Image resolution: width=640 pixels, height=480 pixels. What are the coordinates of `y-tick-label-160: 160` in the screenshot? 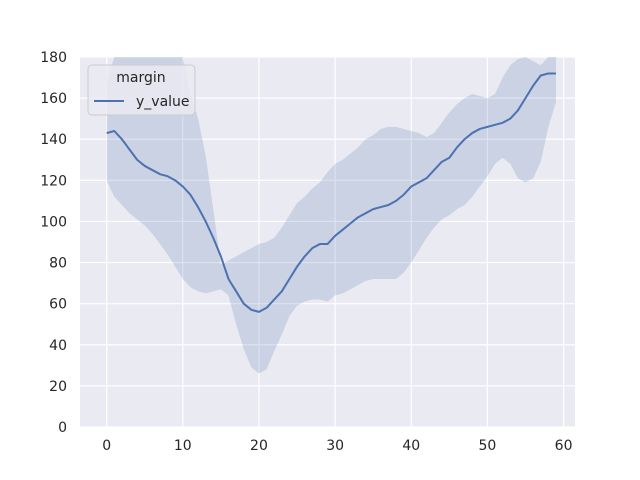 It's located at (53, 99).